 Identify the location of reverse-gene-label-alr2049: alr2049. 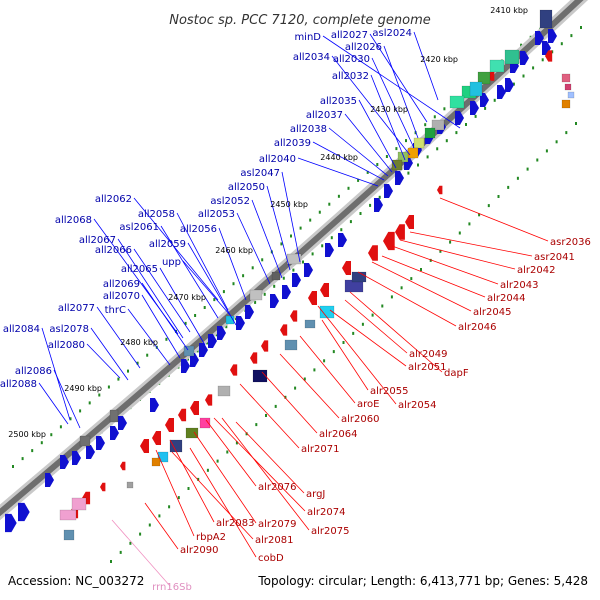
(428, 354).